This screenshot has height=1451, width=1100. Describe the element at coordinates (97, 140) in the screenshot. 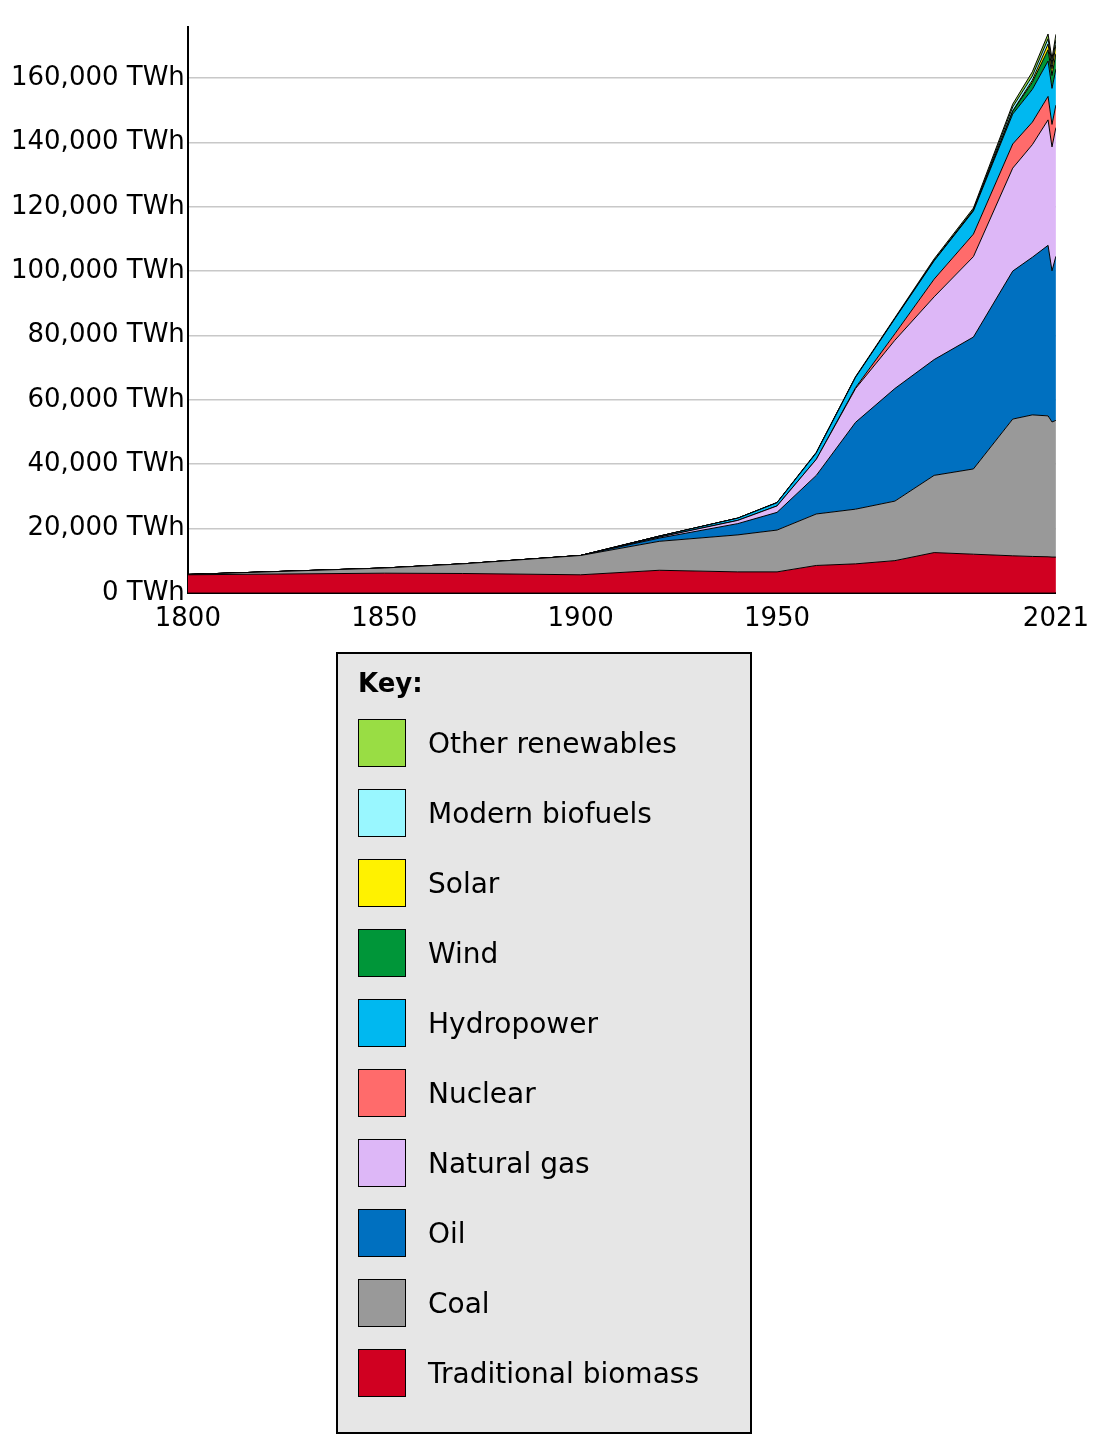

I see `y-tick-label: 140,000 TWh` at that location.